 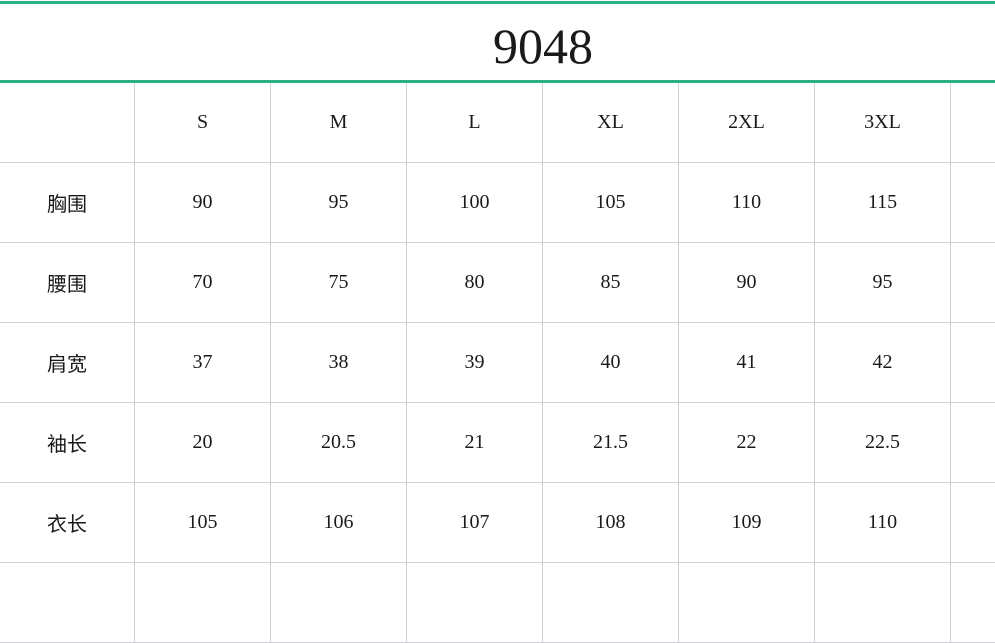 What do you see at coordinates (67, 442) in the screenshot?
I see `row-label-cell: 袖长` at bounding box center [67, 442].